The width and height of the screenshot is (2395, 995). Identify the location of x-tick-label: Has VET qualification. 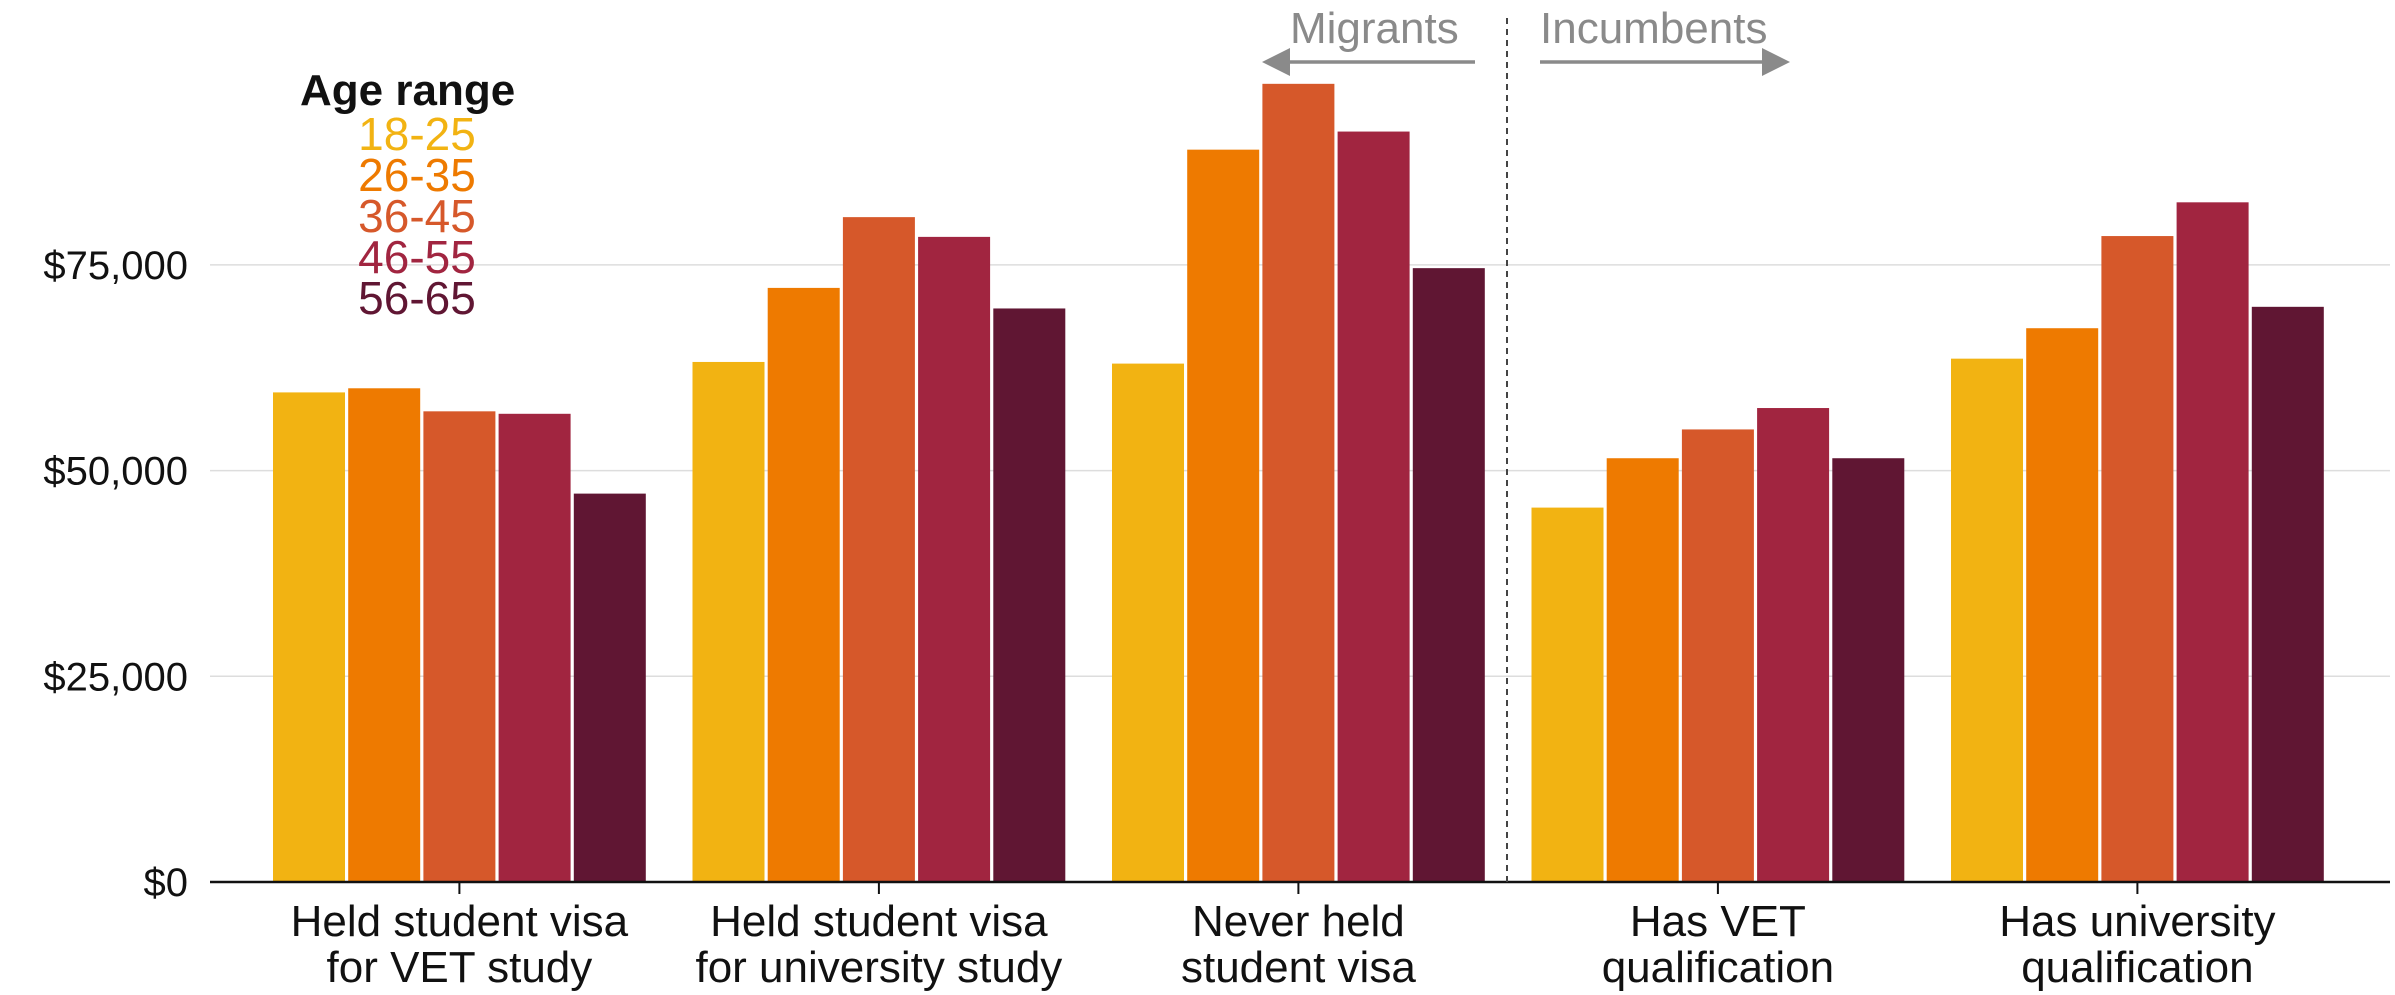
(1718, 944).